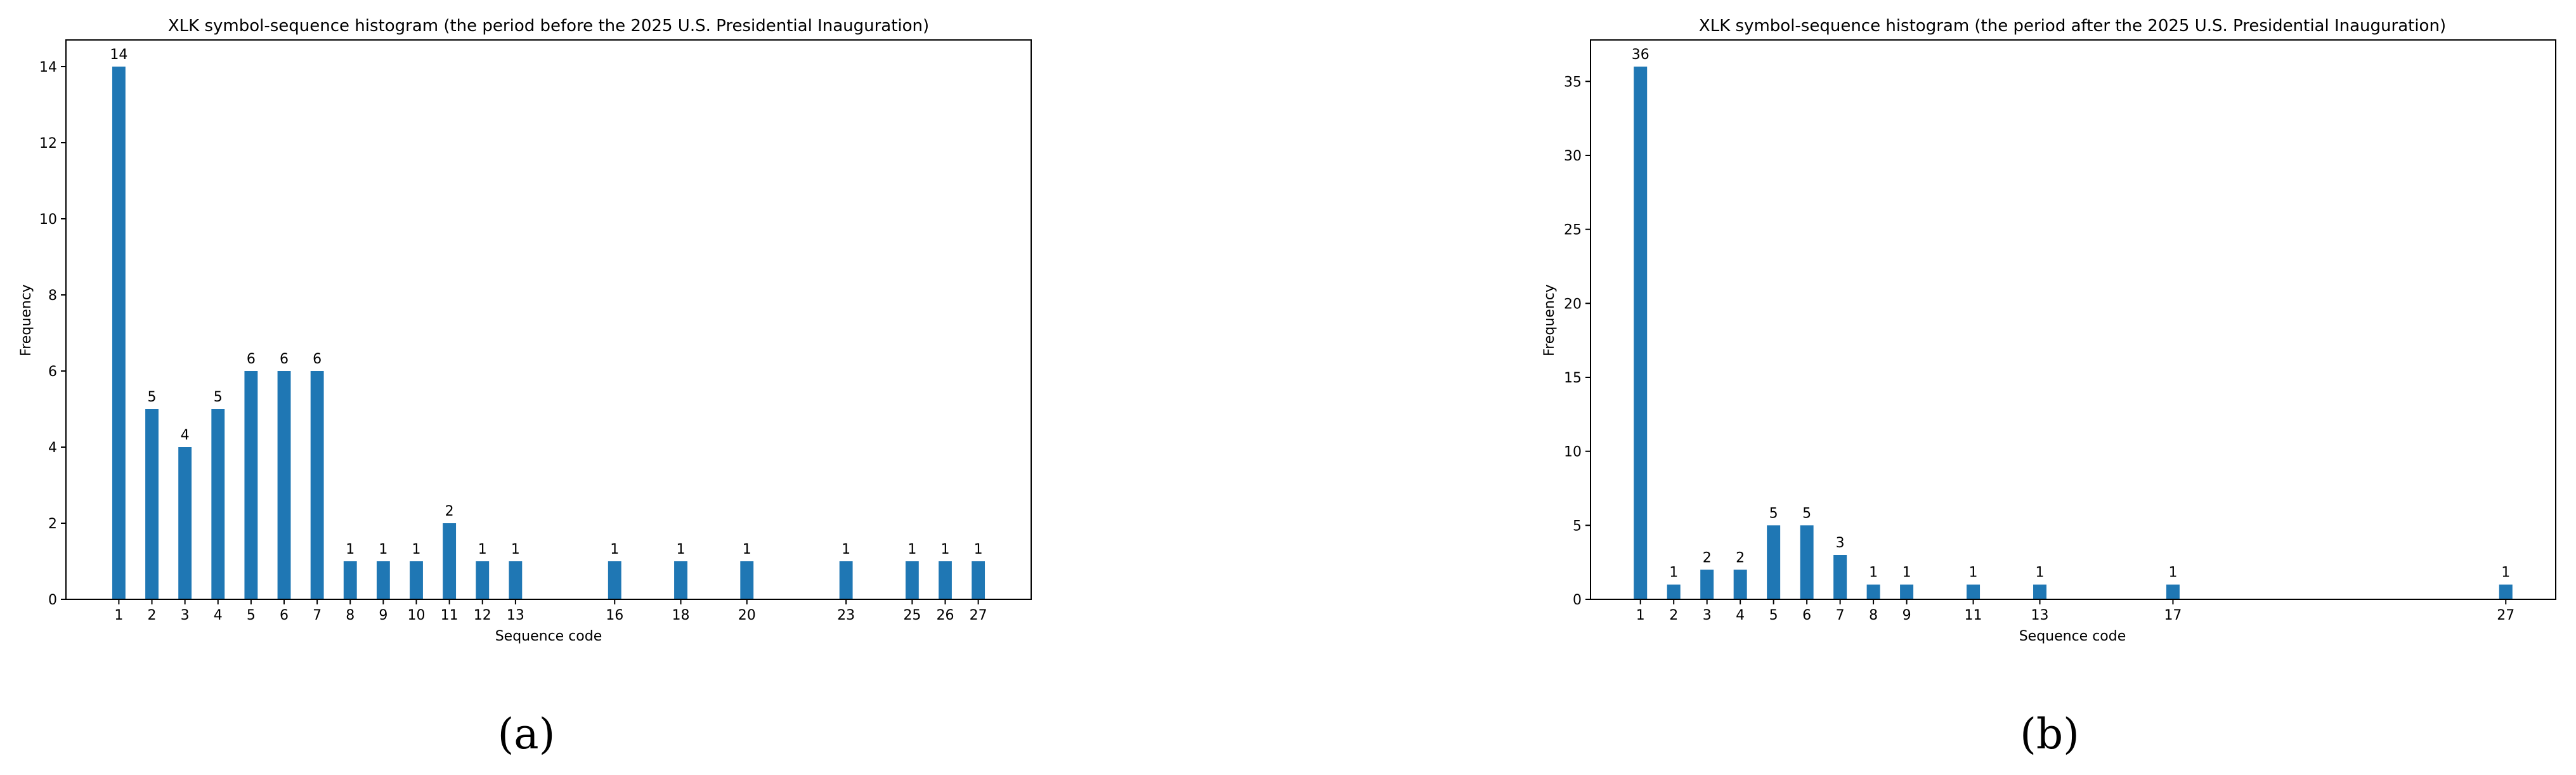 The image size is (2576, 775). Describe the element at coordinates (48, 144) in the screenshot. I see `chart-a-ytick-label-12: 12` at that location.